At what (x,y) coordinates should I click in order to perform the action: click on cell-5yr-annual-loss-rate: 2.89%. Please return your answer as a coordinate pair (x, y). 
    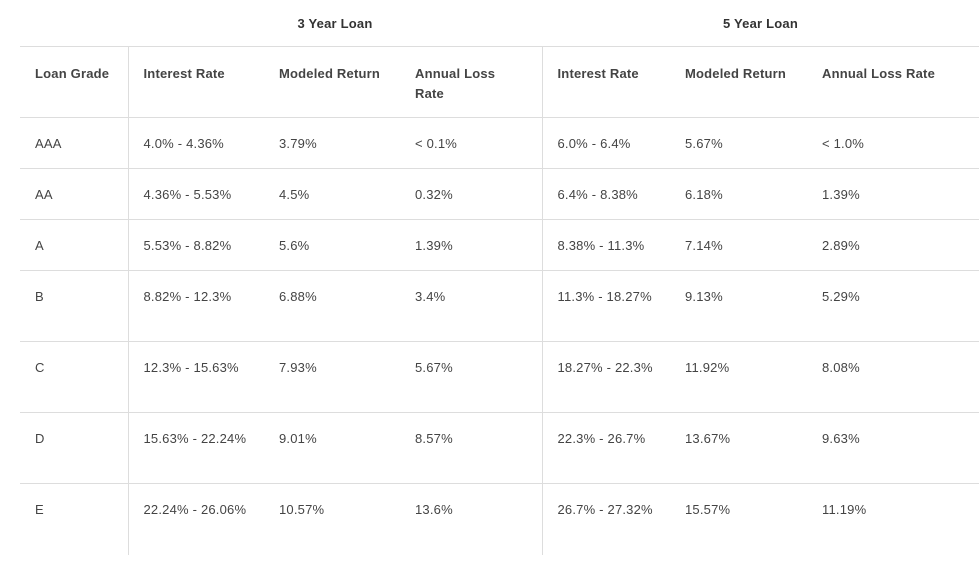
    Looking at the image, I should click on (893, 245).